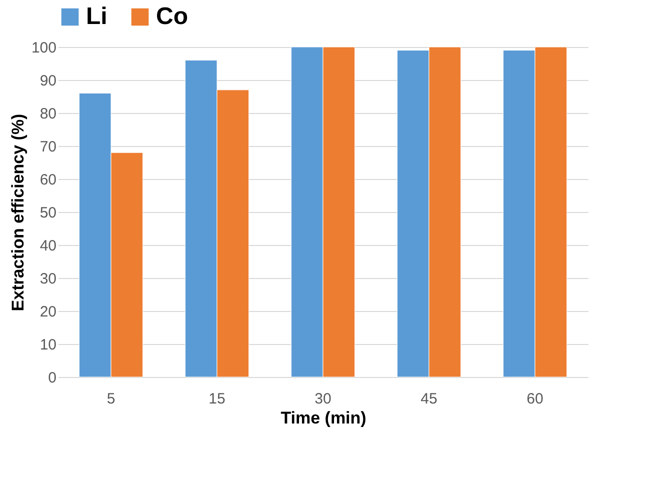 The width and height of the screenshot is (654, 485). I want to click on x-tick-label: 15, so click(217, 399).